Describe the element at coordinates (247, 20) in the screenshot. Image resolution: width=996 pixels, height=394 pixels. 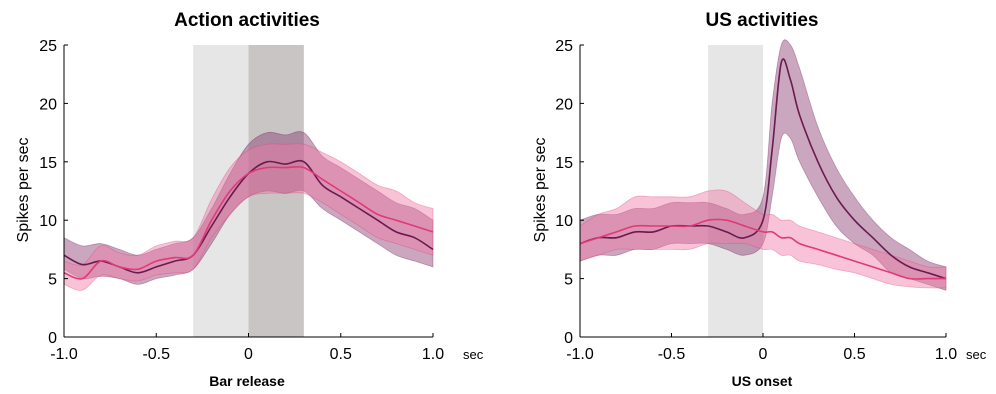
I see `chart-title: Action activities` at that location.